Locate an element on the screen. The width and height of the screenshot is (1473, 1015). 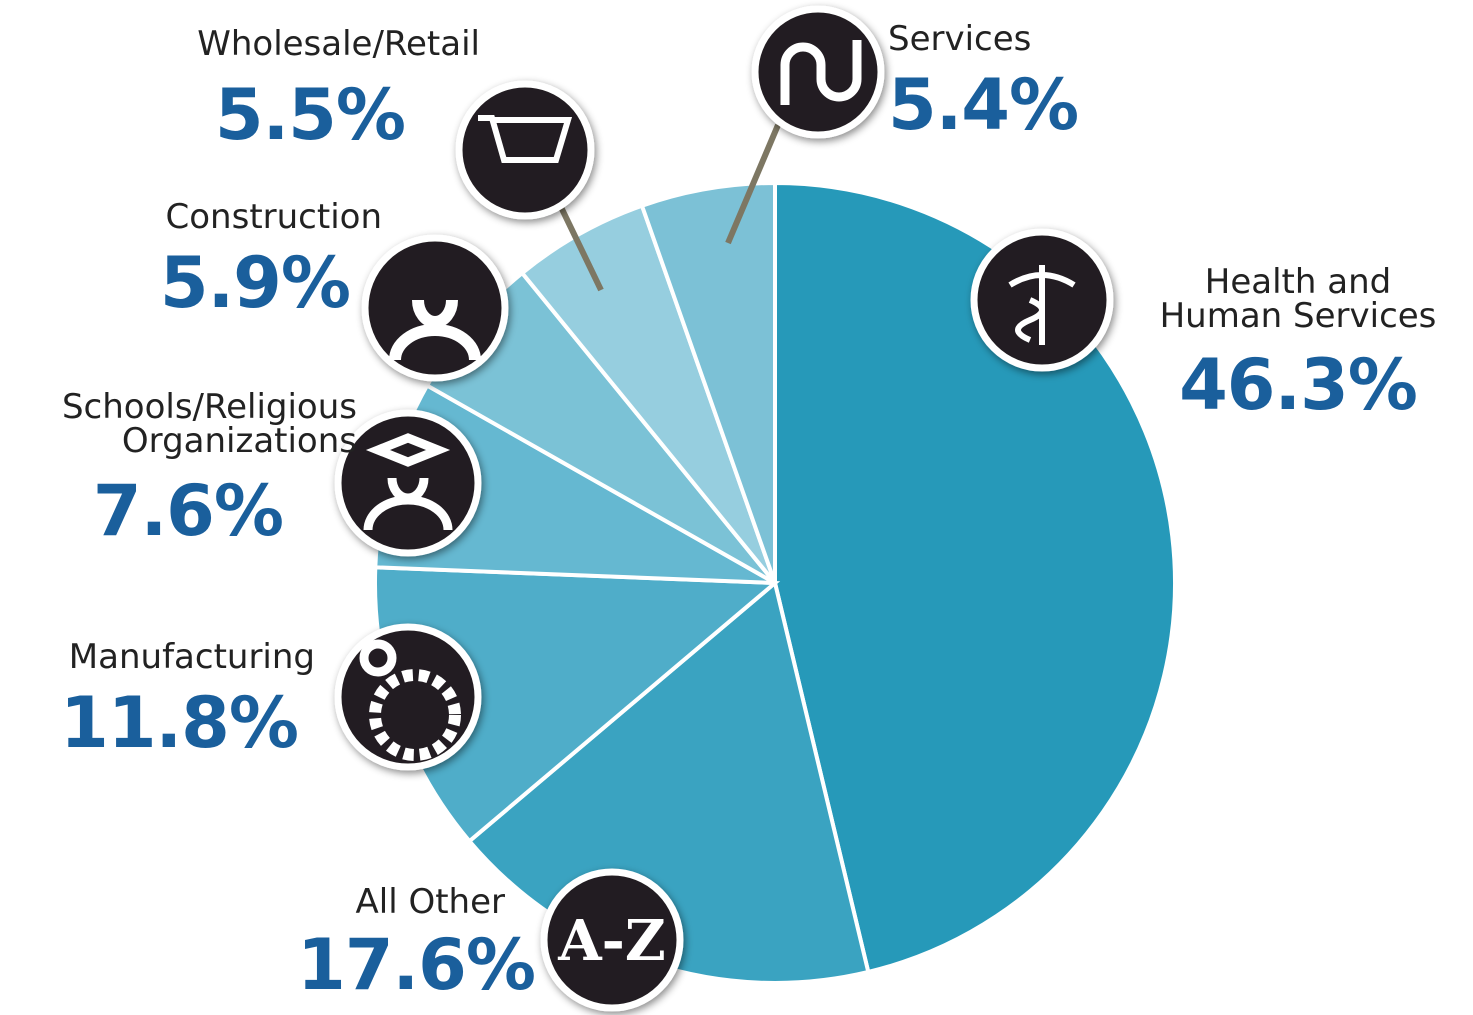
manufacturing-icon is located at coordinates (408, 697).